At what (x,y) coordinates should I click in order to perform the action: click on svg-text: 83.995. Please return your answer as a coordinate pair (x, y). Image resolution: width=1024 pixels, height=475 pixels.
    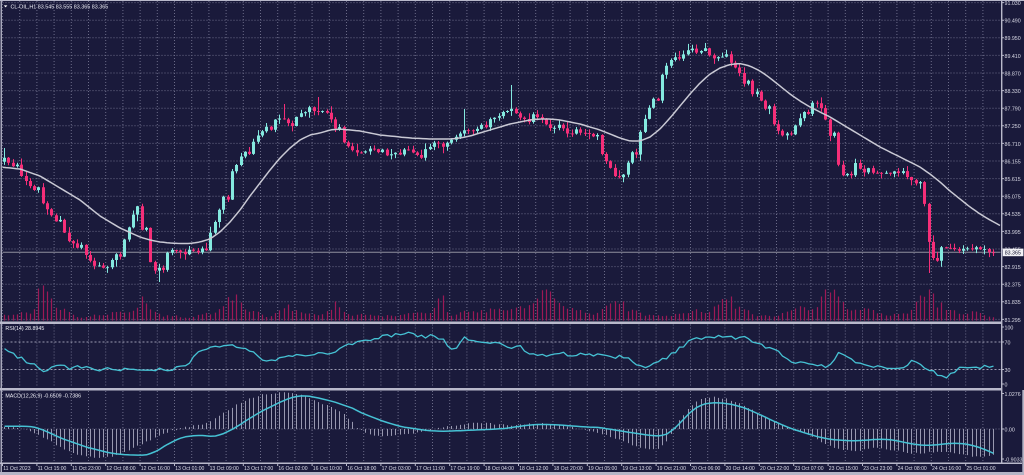
    Looking at the image, I should click on (1013, 233).